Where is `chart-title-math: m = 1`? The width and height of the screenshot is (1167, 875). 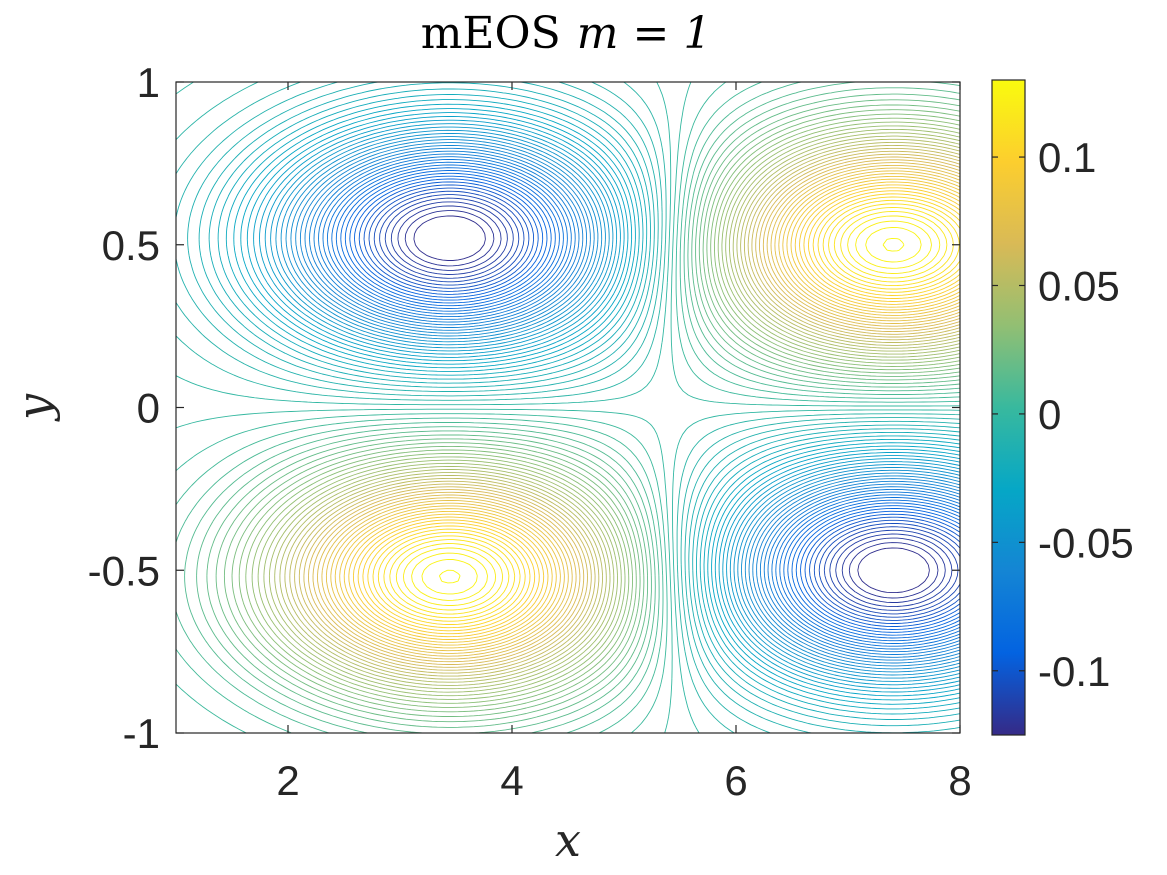 chart-title-math: m = 1 is located at coordinates (644, 33).